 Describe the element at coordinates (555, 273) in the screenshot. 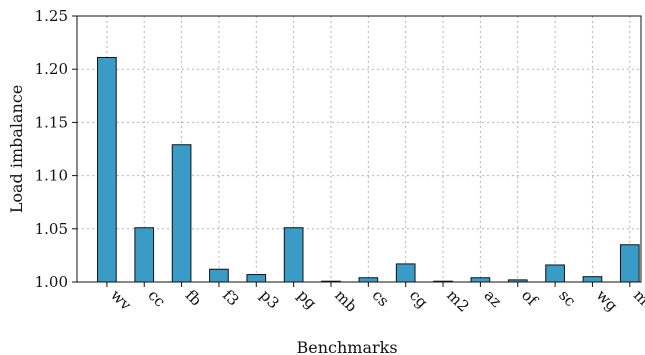

I see `bar-sc` at that location.